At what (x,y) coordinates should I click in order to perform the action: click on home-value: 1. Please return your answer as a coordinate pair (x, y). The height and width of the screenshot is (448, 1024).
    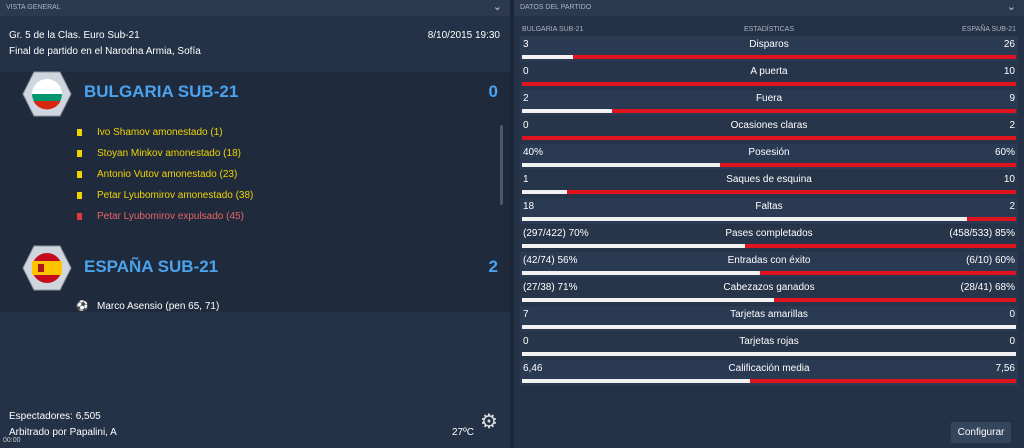
    Looking at the image, I should click on (526, 179).